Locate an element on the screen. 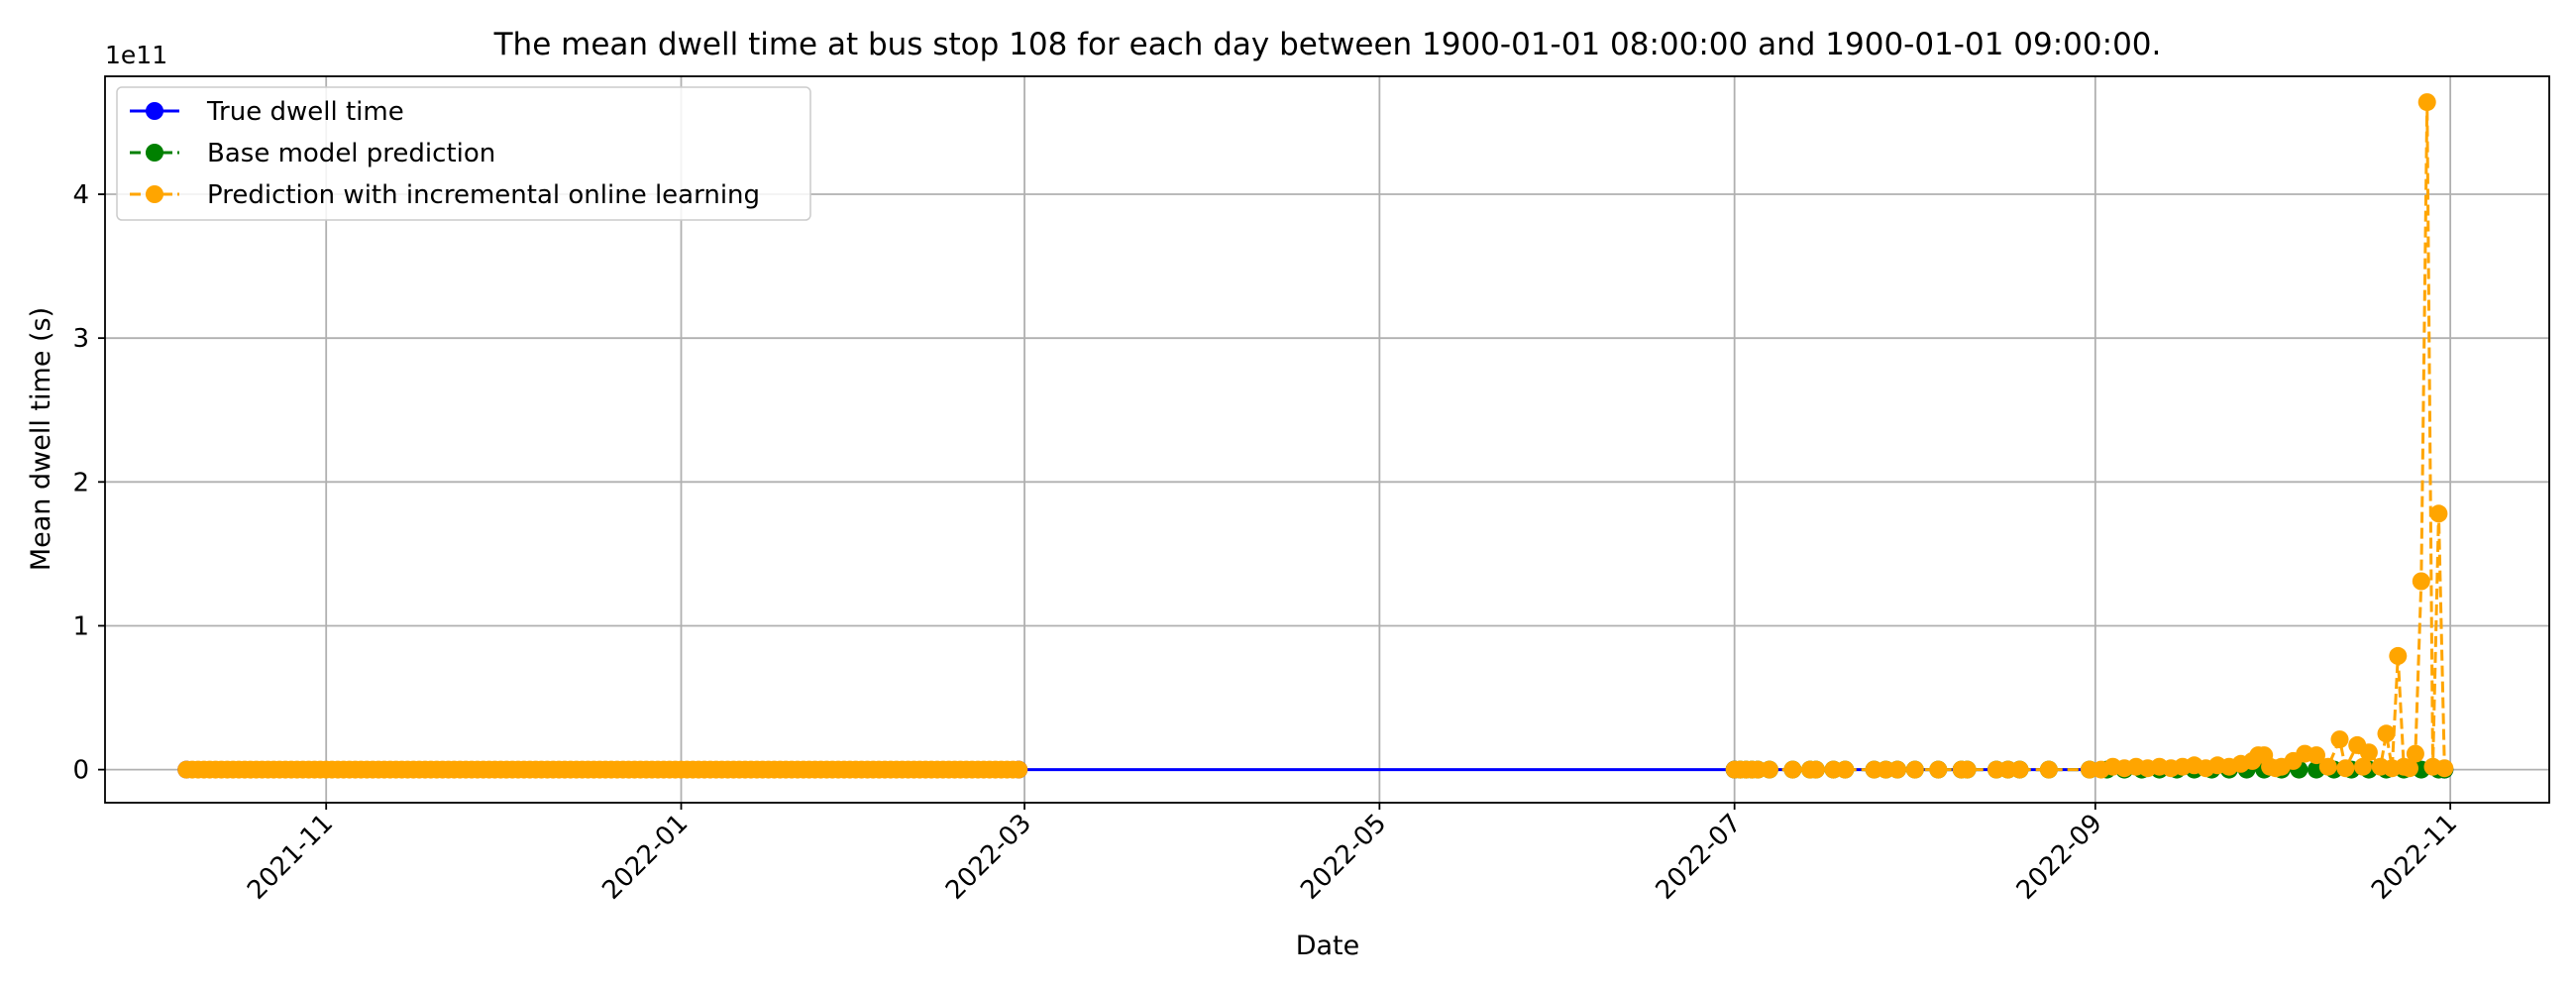  y-offset-label: 1e11 is located at coordinates (136, 55).